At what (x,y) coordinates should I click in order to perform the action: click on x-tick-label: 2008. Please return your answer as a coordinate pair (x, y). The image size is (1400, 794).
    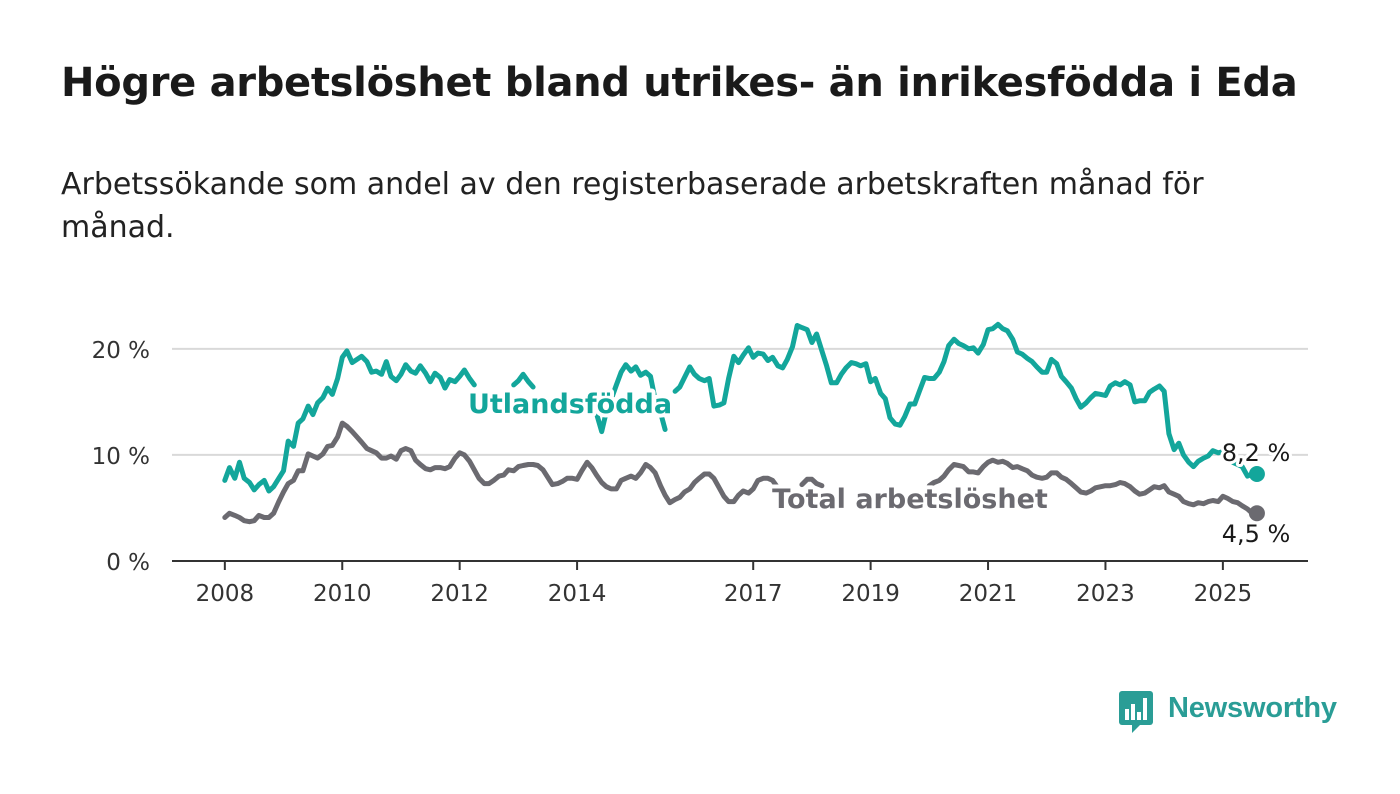
    Looking at the image, I should click on (225, 594).